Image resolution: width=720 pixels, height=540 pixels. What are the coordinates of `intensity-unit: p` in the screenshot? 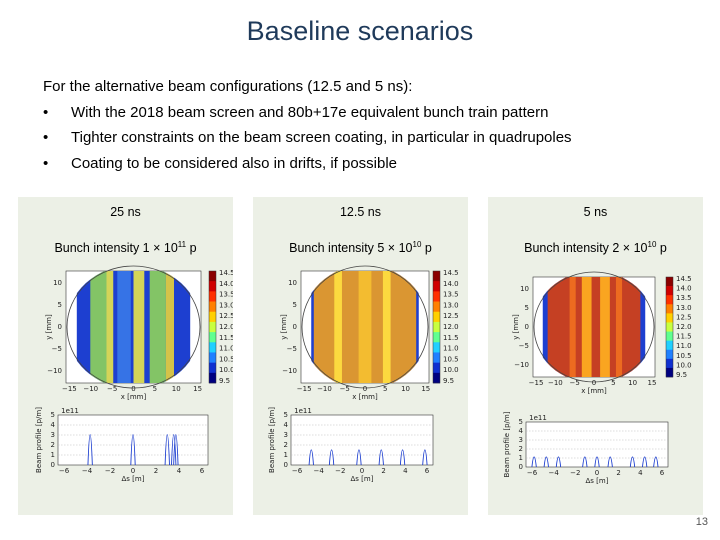 It's located at (191, 248).